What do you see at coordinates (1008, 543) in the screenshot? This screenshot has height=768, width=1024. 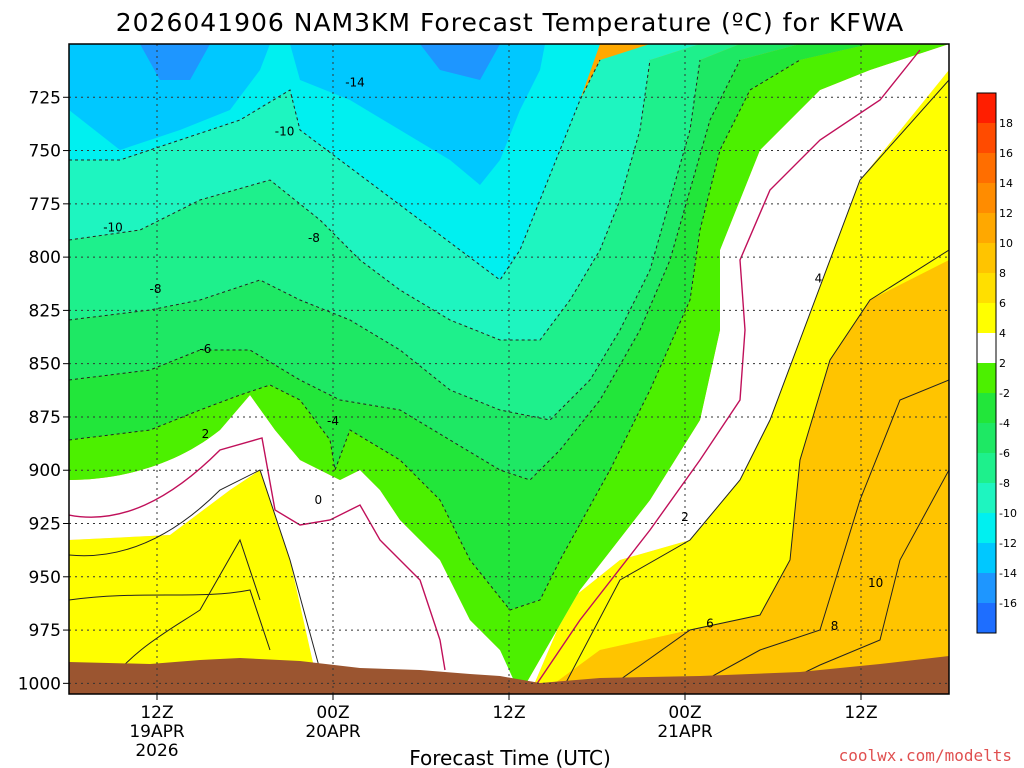 I see `colorbar-label: -12` at bounding box center [1008, 543].